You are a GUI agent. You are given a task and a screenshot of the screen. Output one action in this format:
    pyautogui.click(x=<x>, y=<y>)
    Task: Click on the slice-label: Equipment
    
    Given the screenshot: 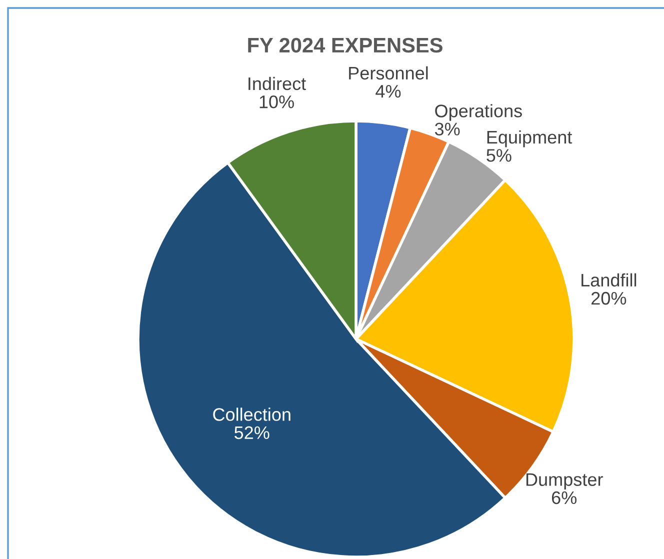 What is the action you would take?
    pyautogui.click(x=529, y=139)
    